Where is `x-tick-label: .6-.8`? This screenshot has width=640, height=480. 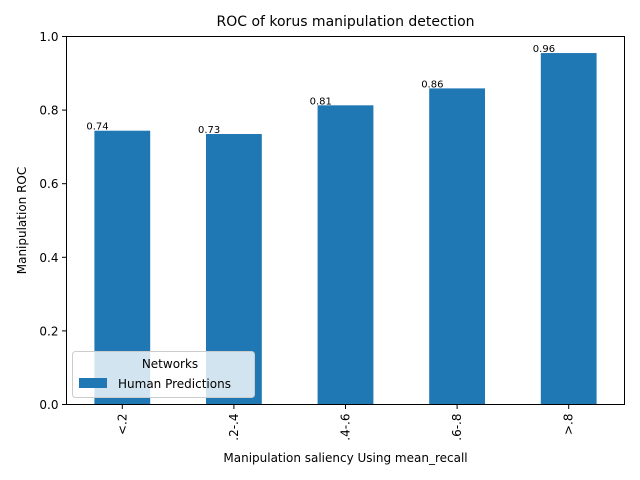
x-tick-label: .6-.8 is located at coordinates (457, 427).